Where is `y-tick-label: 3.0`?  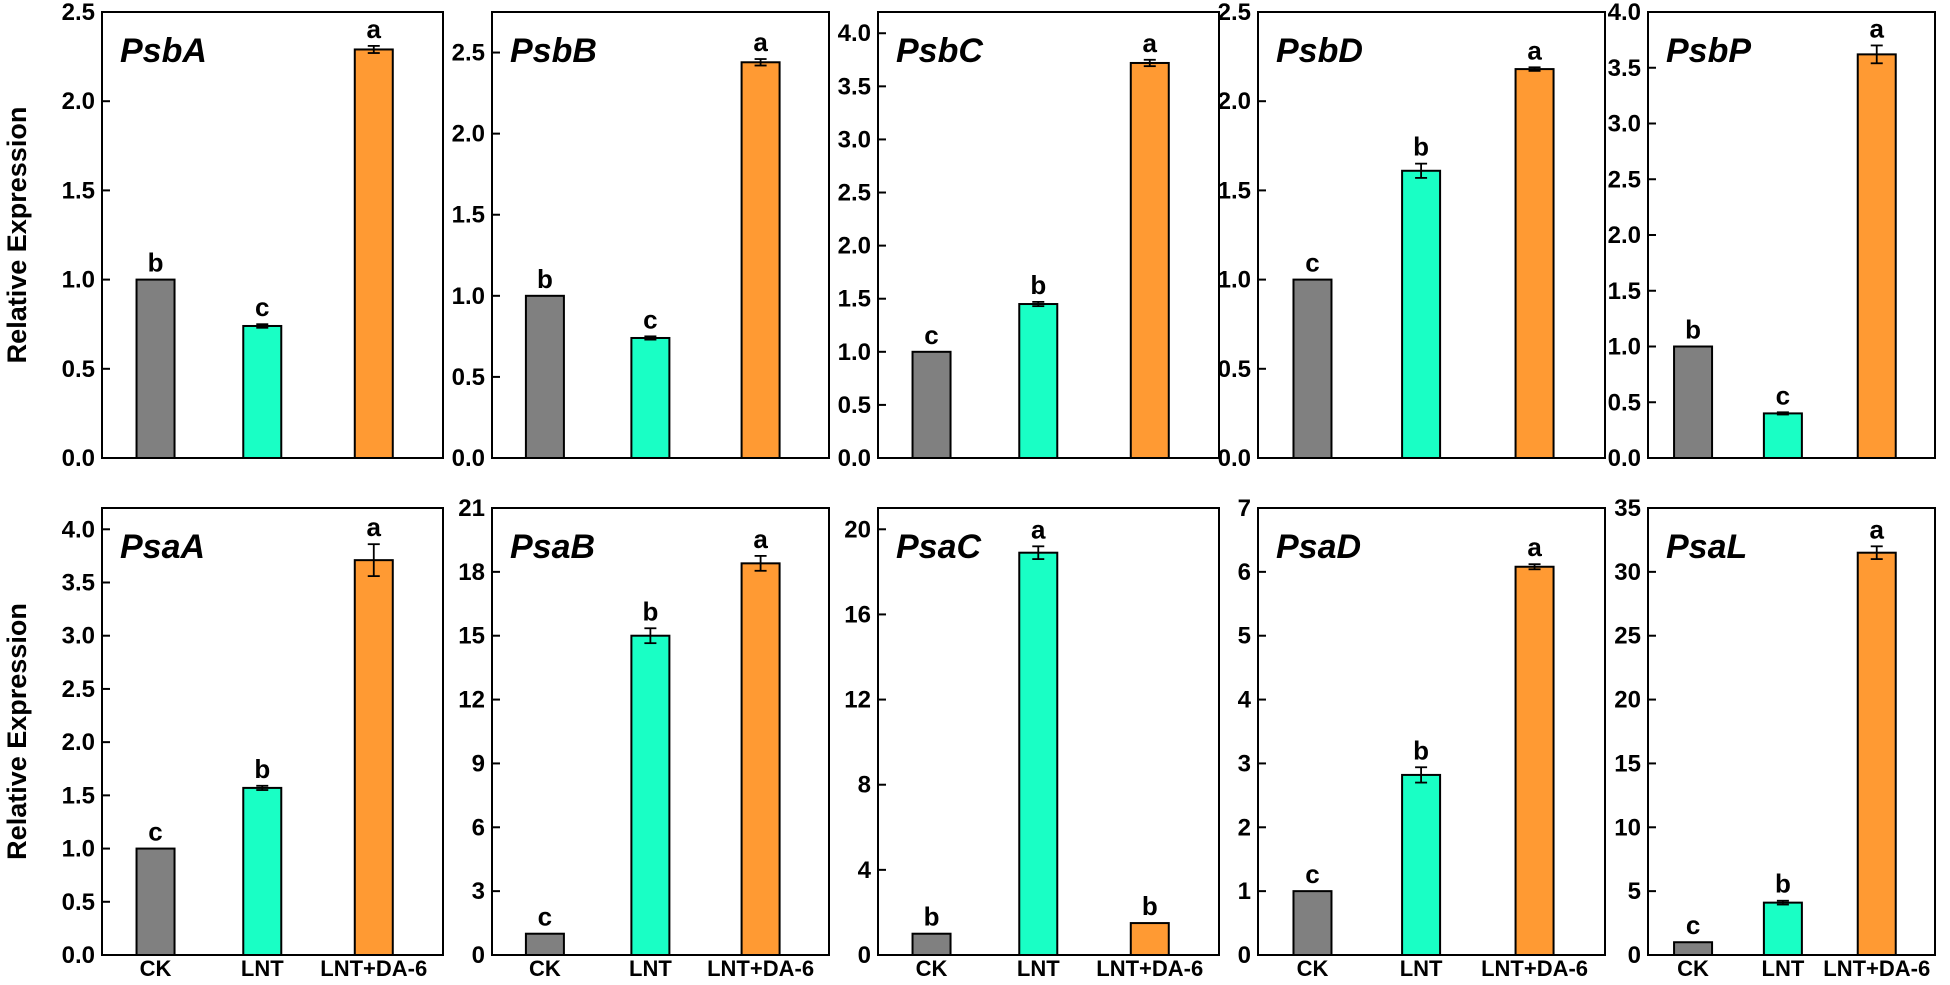
y-tick-label: 3.0 is located at coordinates (854, 139).